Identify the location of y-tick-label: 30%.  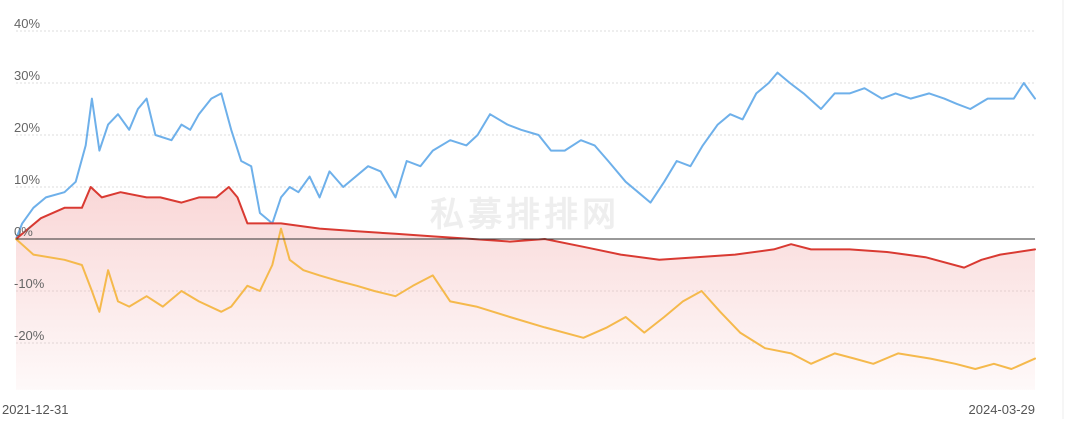
(27, 75).